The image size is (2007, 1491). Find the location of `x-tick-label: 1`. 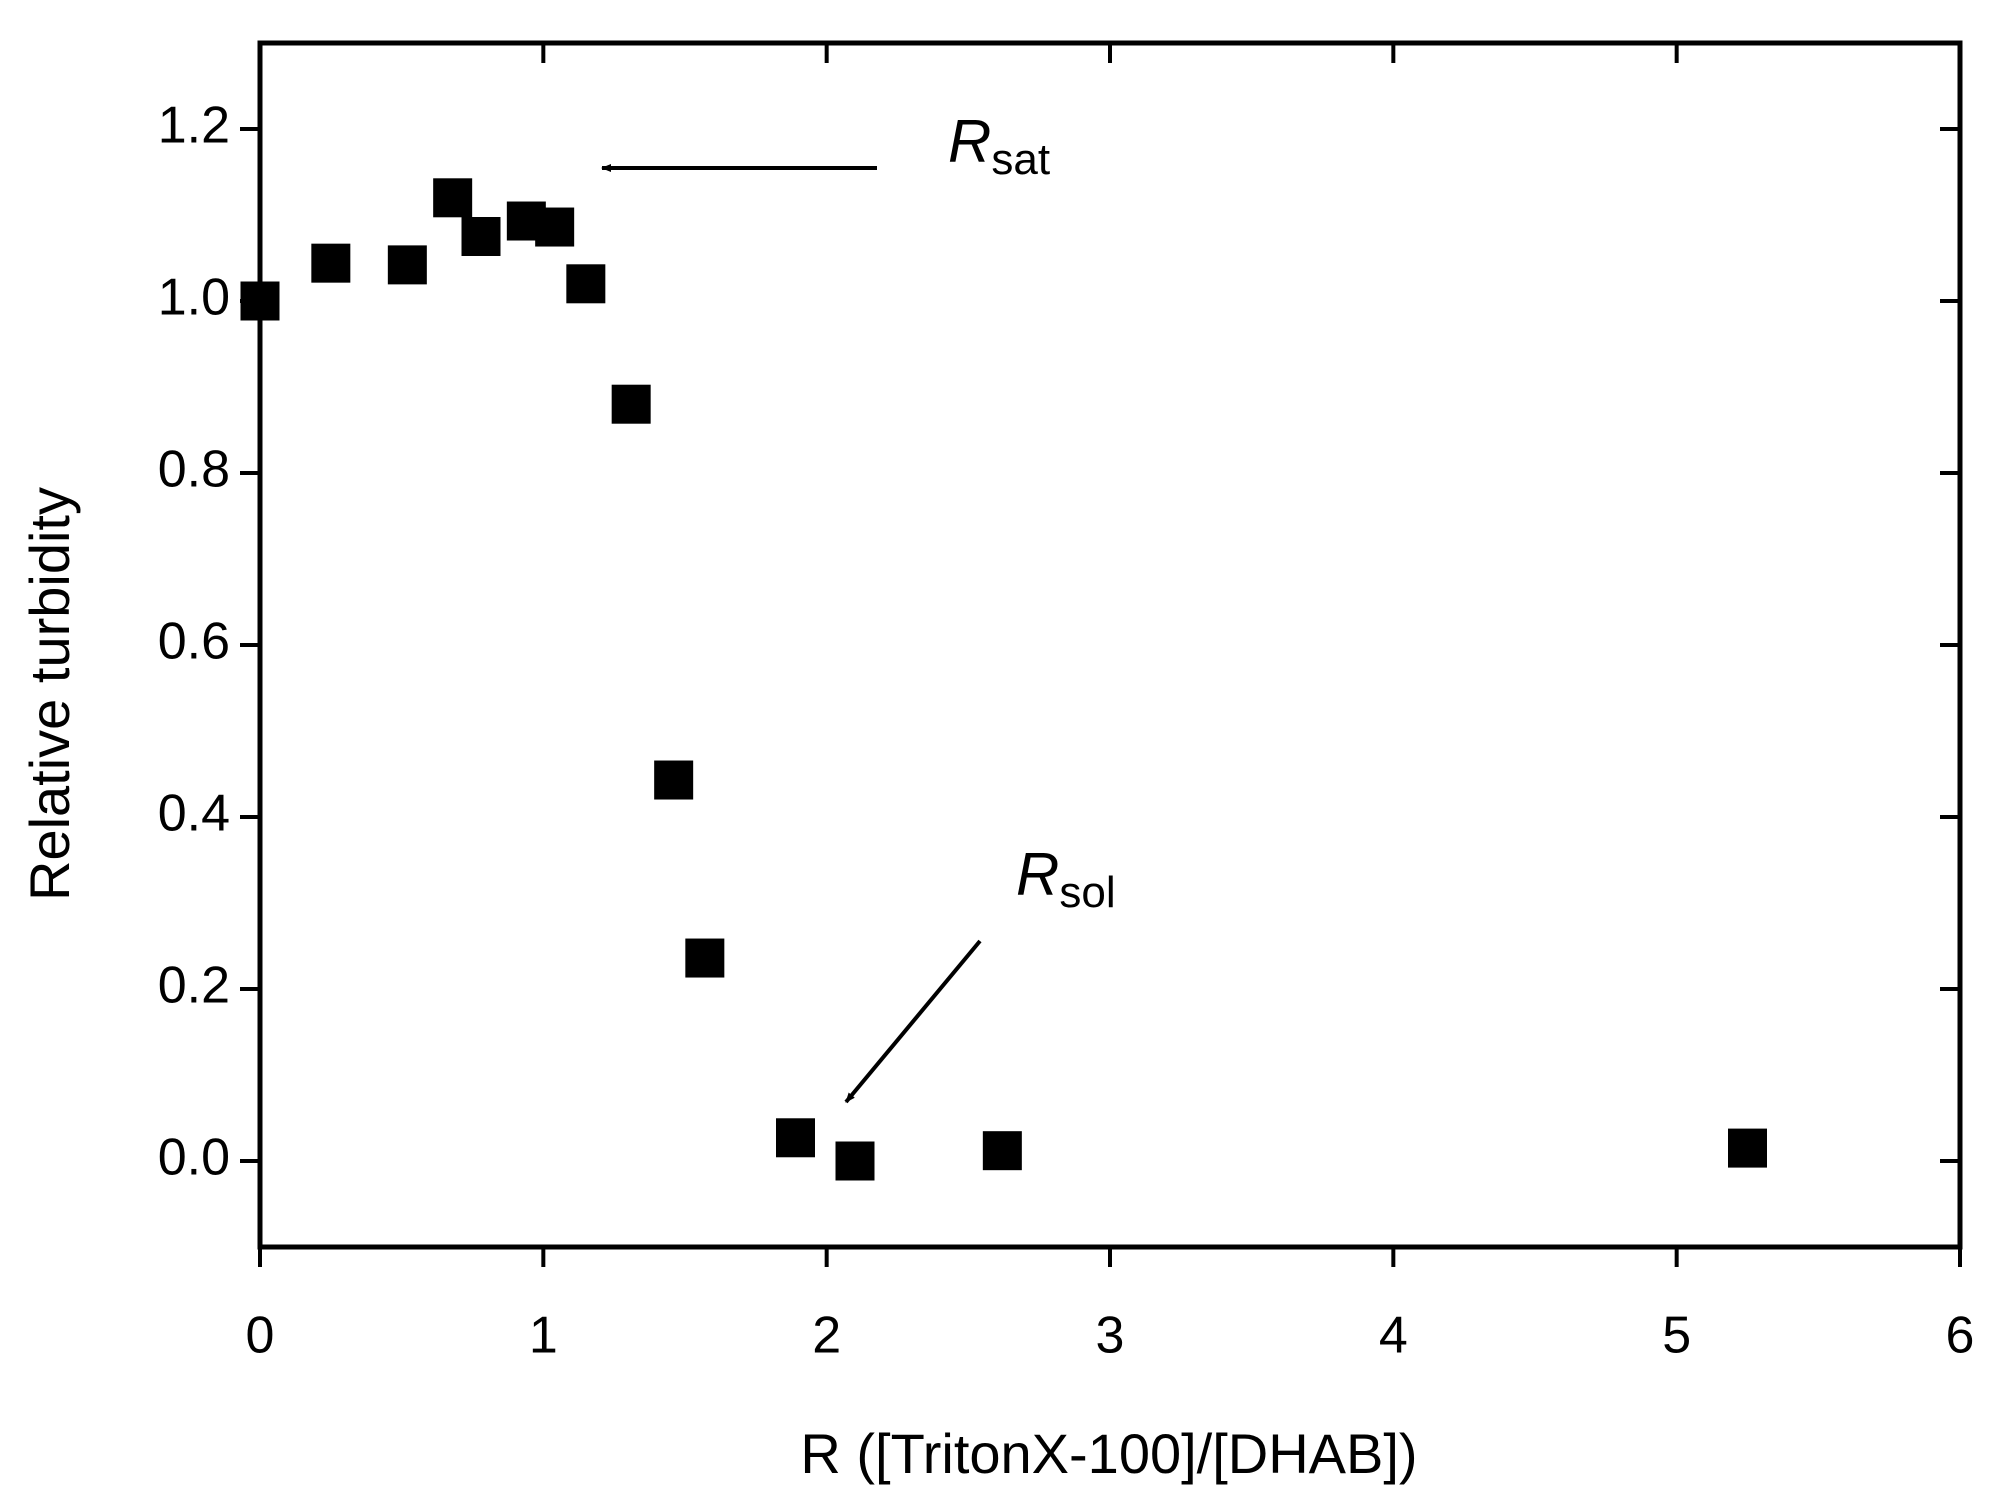

x-tick-label: 1 is located at coordinates (543, 1336).